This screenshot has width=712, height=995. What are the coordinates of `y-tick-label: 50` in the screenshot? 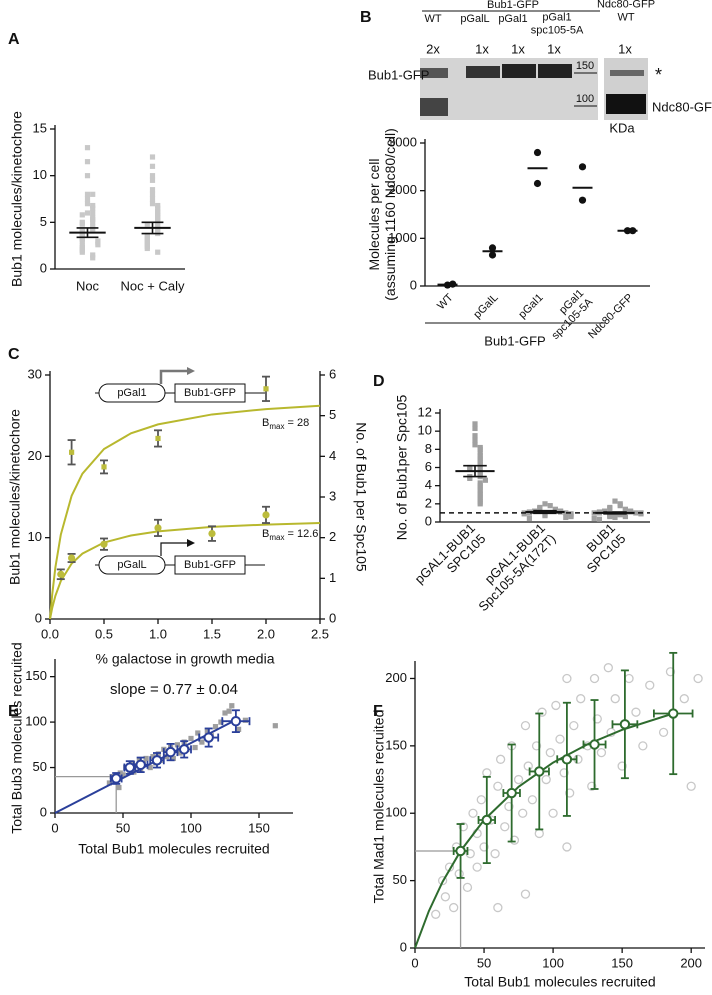 It's located at (40, 766).